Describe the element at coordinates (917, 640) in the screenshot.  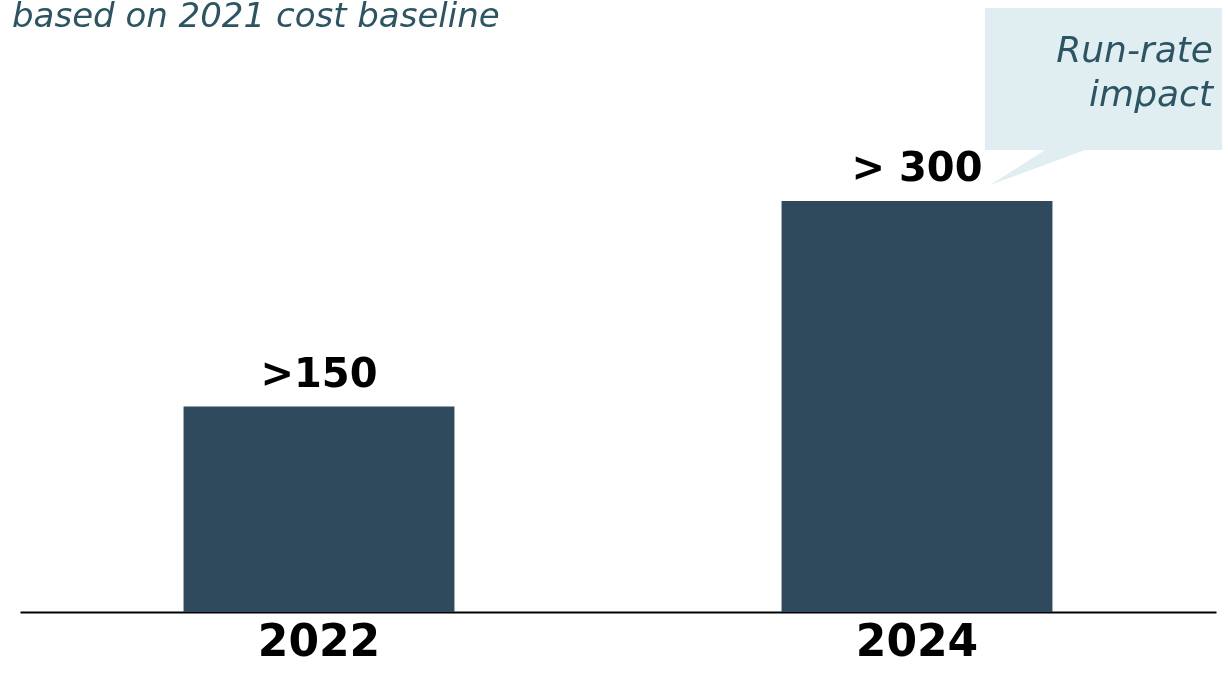
I see `x-tick-label: 2024` at that location.